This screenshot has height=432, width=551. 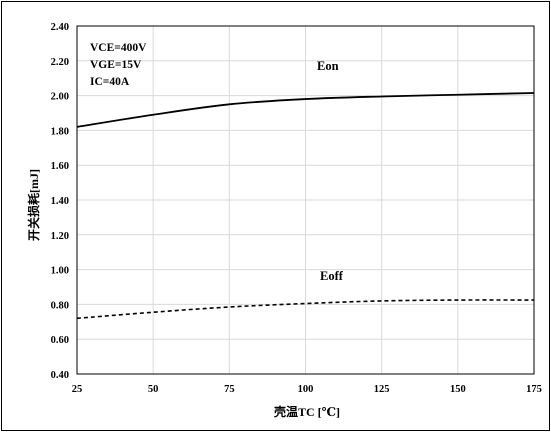 What do you see at coordinates (60, 236) in the screenshot?
I see `y-tick-label: 1.20` at bounding box center [60, 236].